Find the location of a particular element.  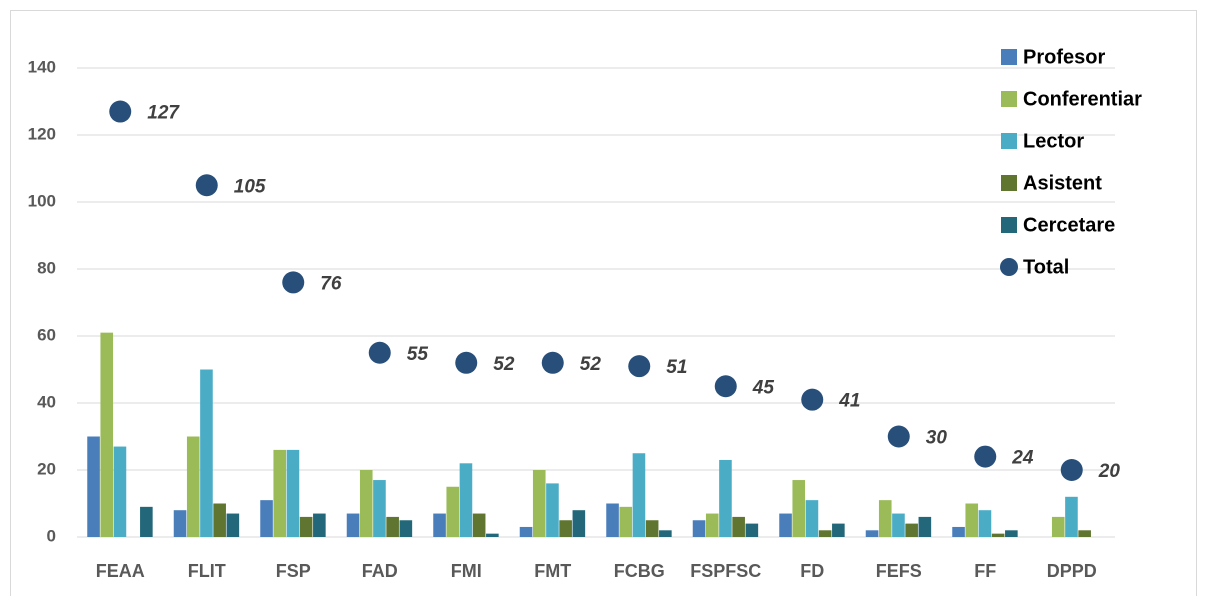

legend-label: Asistent is located at coordinates (1062, 183).